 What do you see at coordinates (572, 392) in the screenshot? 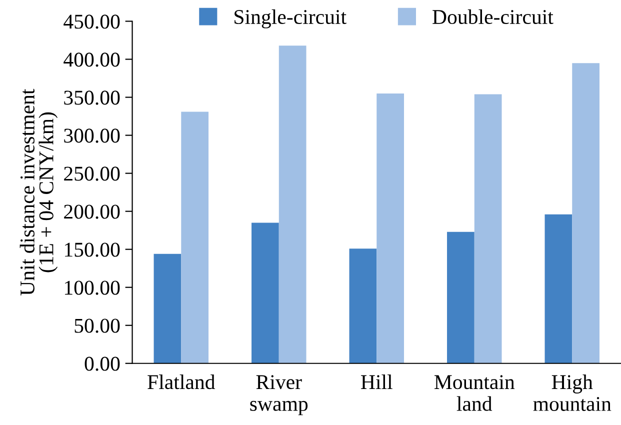
I see `x-tick-label: High mountain` at bounding box center [572, 392].